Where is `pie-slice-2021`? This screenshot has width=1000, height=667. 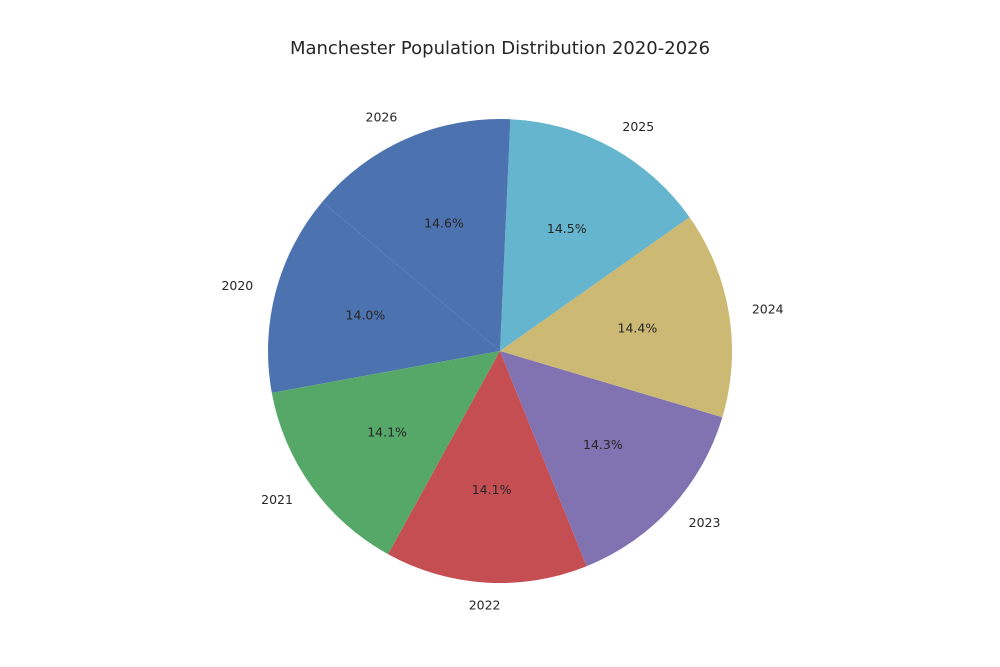
pie-slice-2021 is located at coordinates (385, 453).